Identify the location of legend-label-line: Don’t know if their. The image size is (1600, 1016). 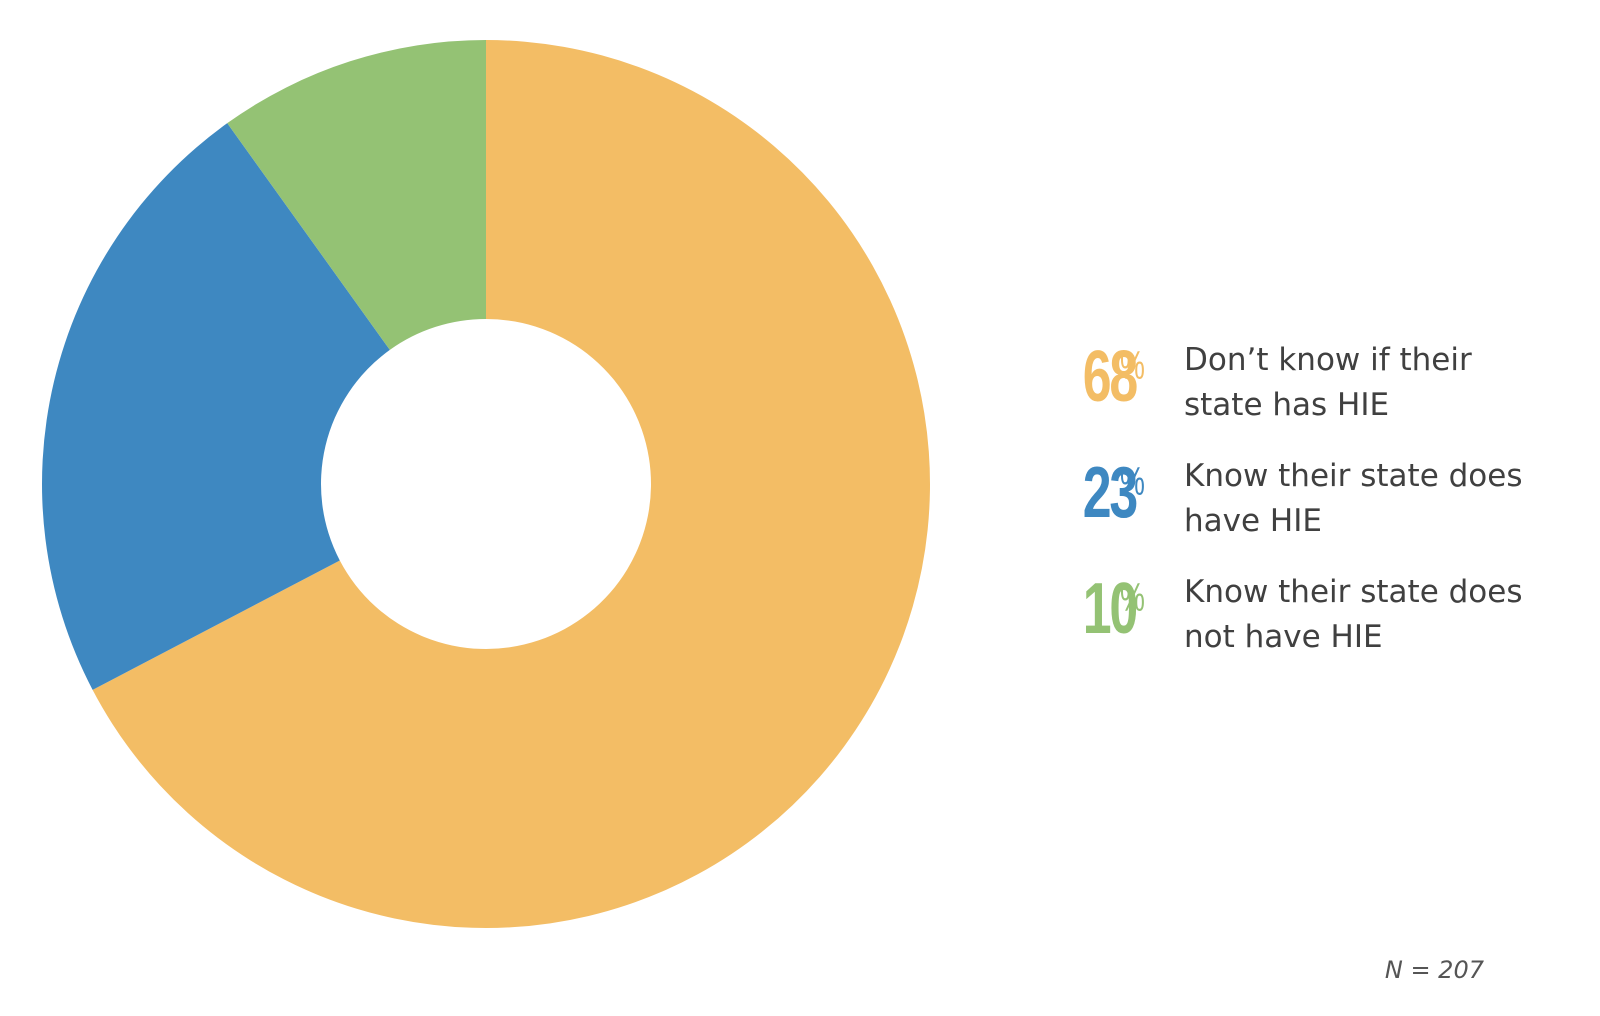
(1328, 360).